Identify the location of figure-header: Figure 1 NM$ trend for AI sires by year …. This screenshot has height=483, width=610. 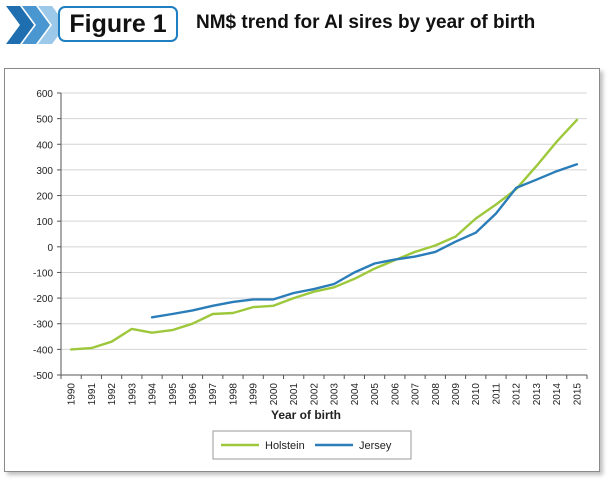
(305, 25).